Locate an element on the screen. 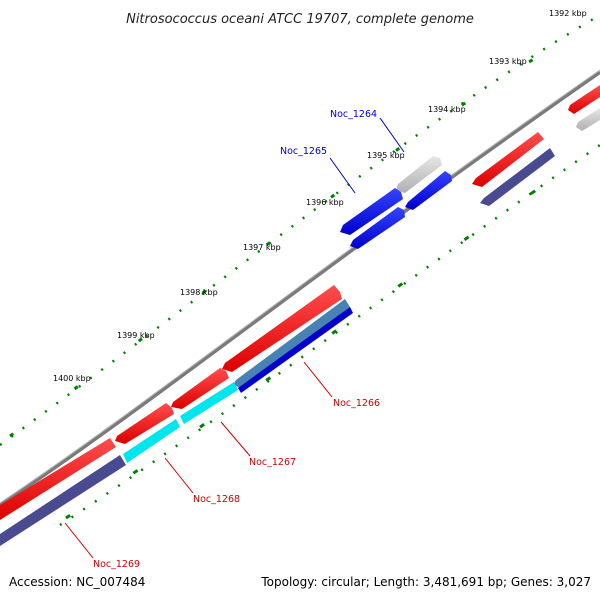 The height and width of the screenshot is (600, 600). gene-arrow-steelblue is located at coordinates (291, 343).